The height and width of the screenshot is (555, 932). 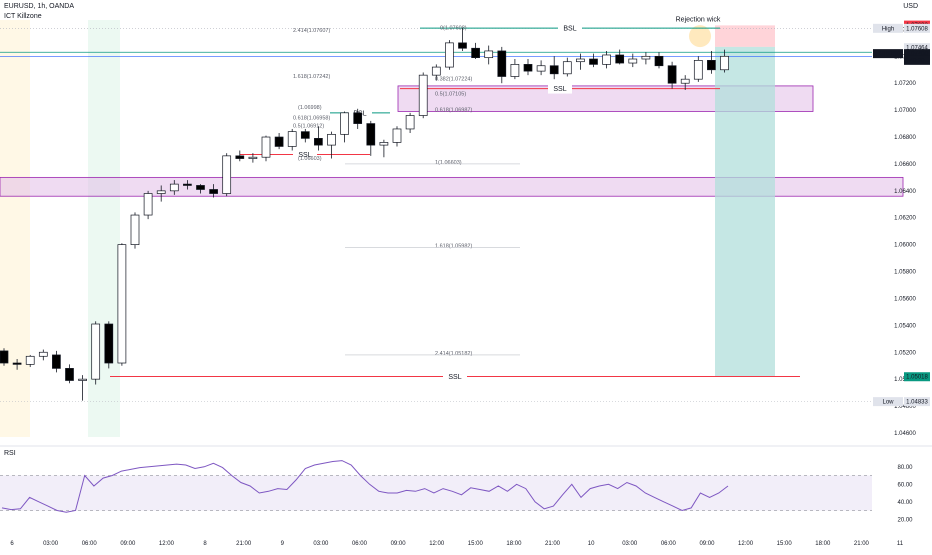 What do you see at coordinates (905, 165) in the screenshot?
I see `y-tick-label: 1.06600` at bounding box center [905, 165].